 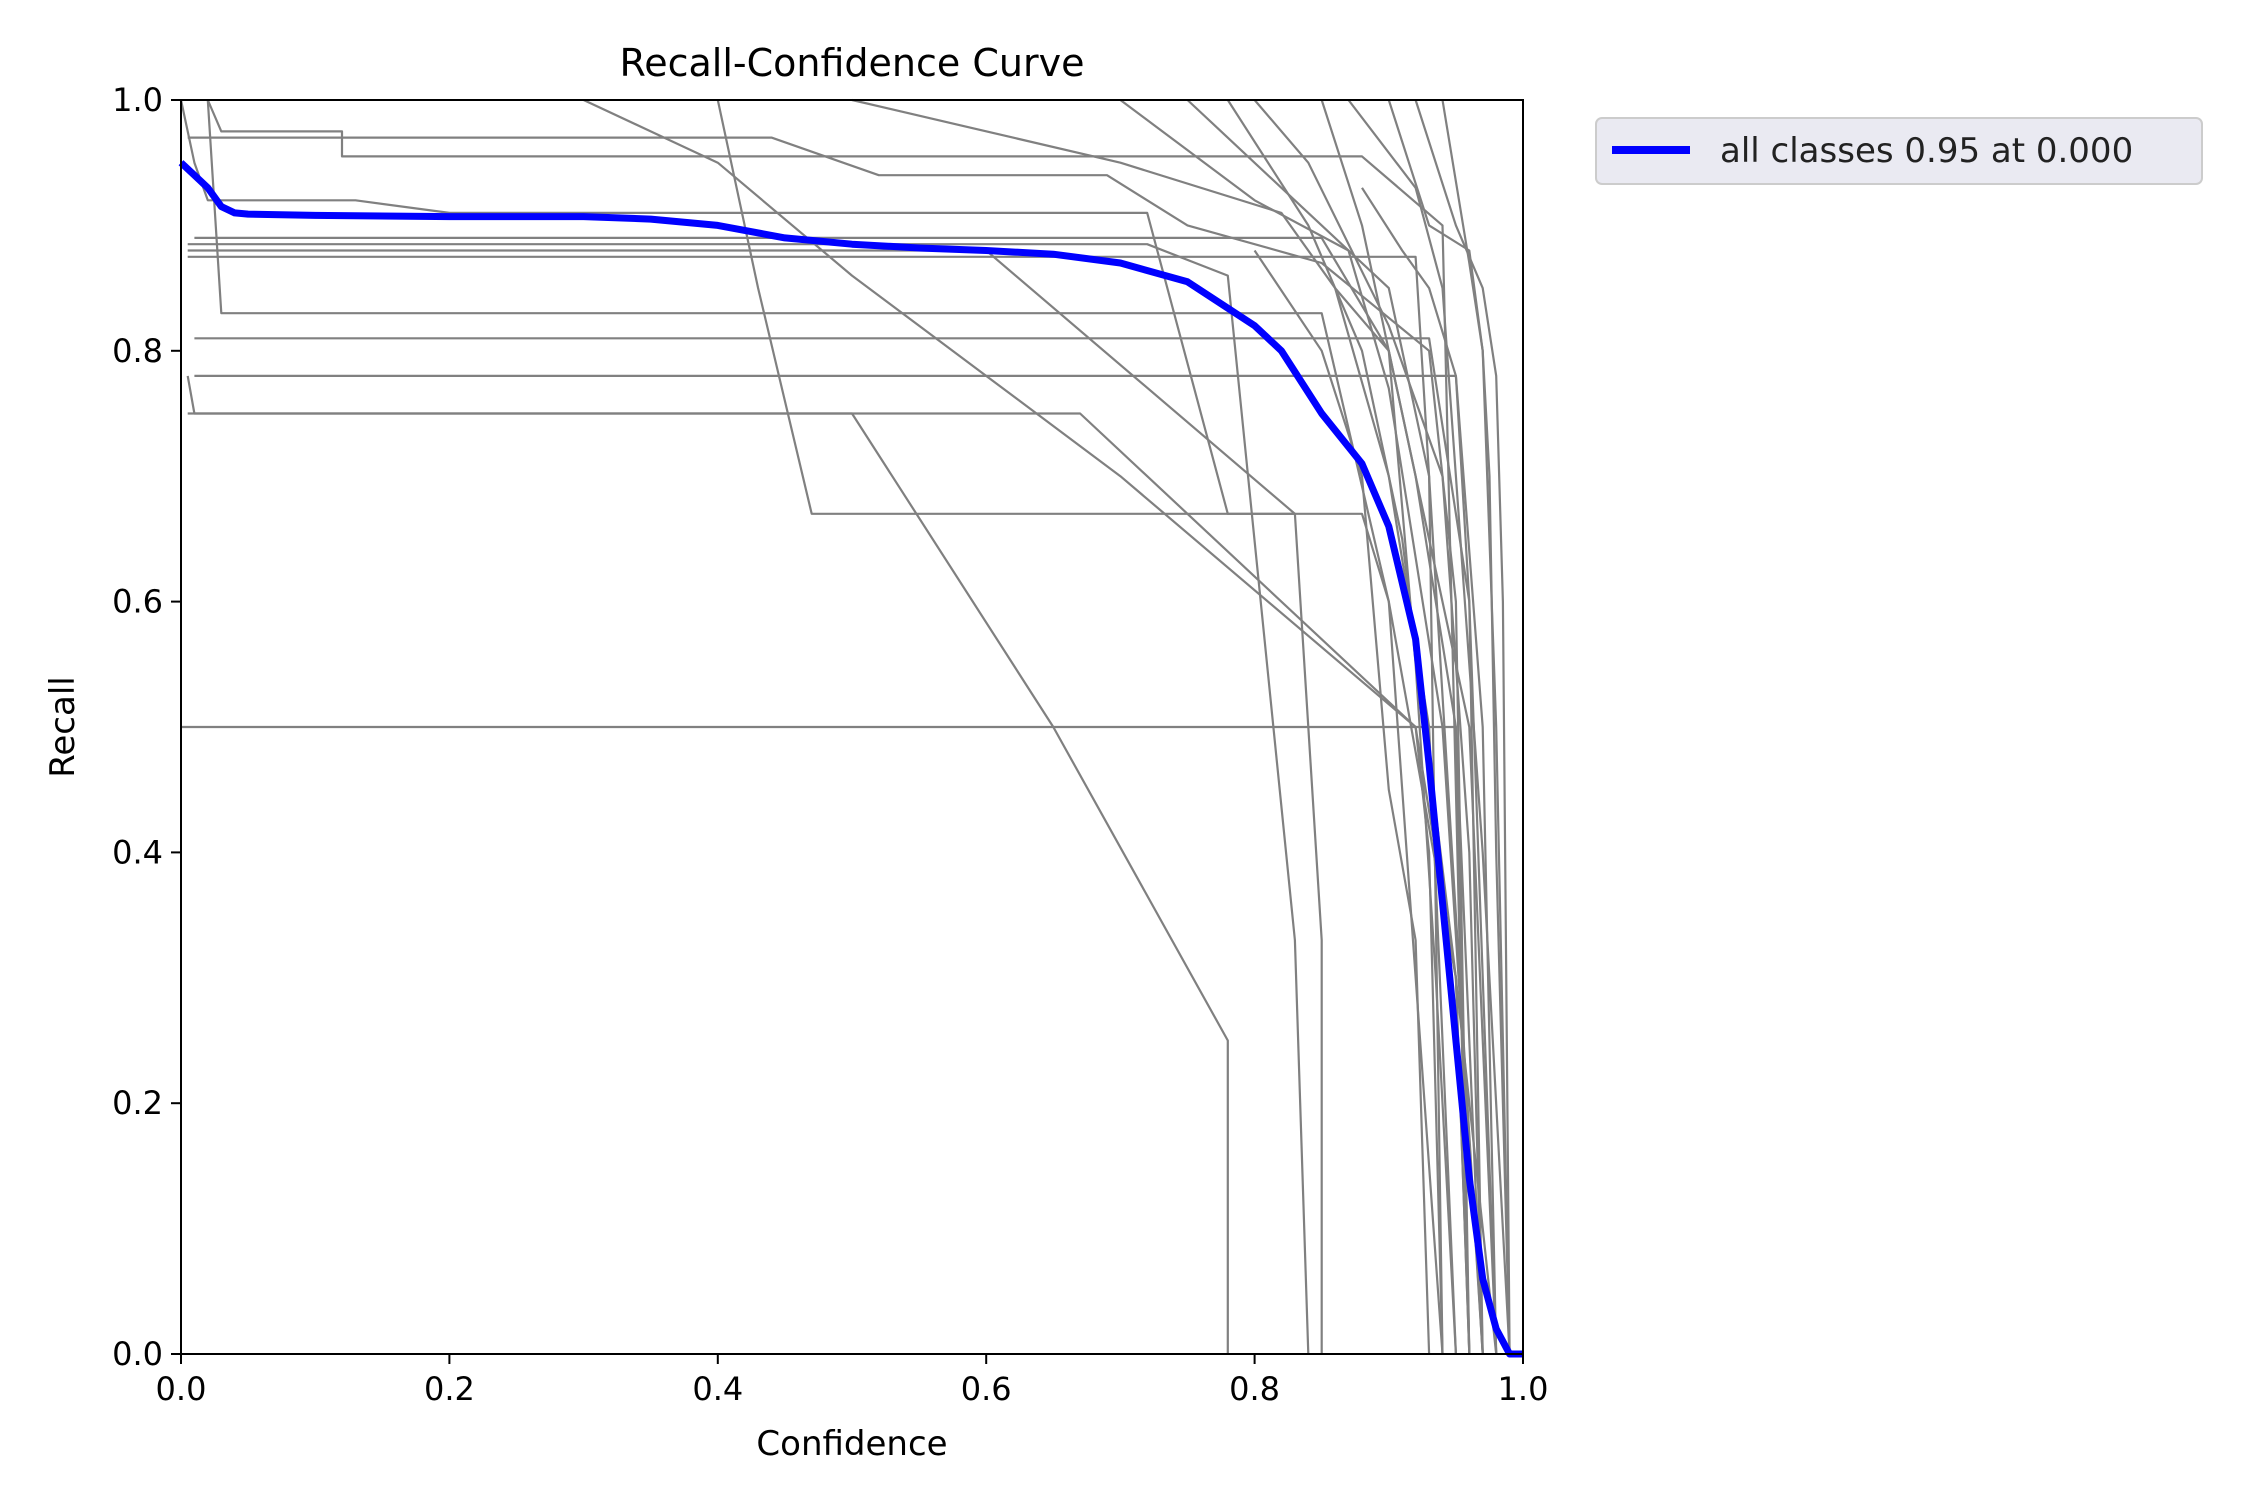 What do you see at coordinates (449, 1389) in the screenshot?
I see `x-tick-label: 0.2` at bounding box center [449, 1389].